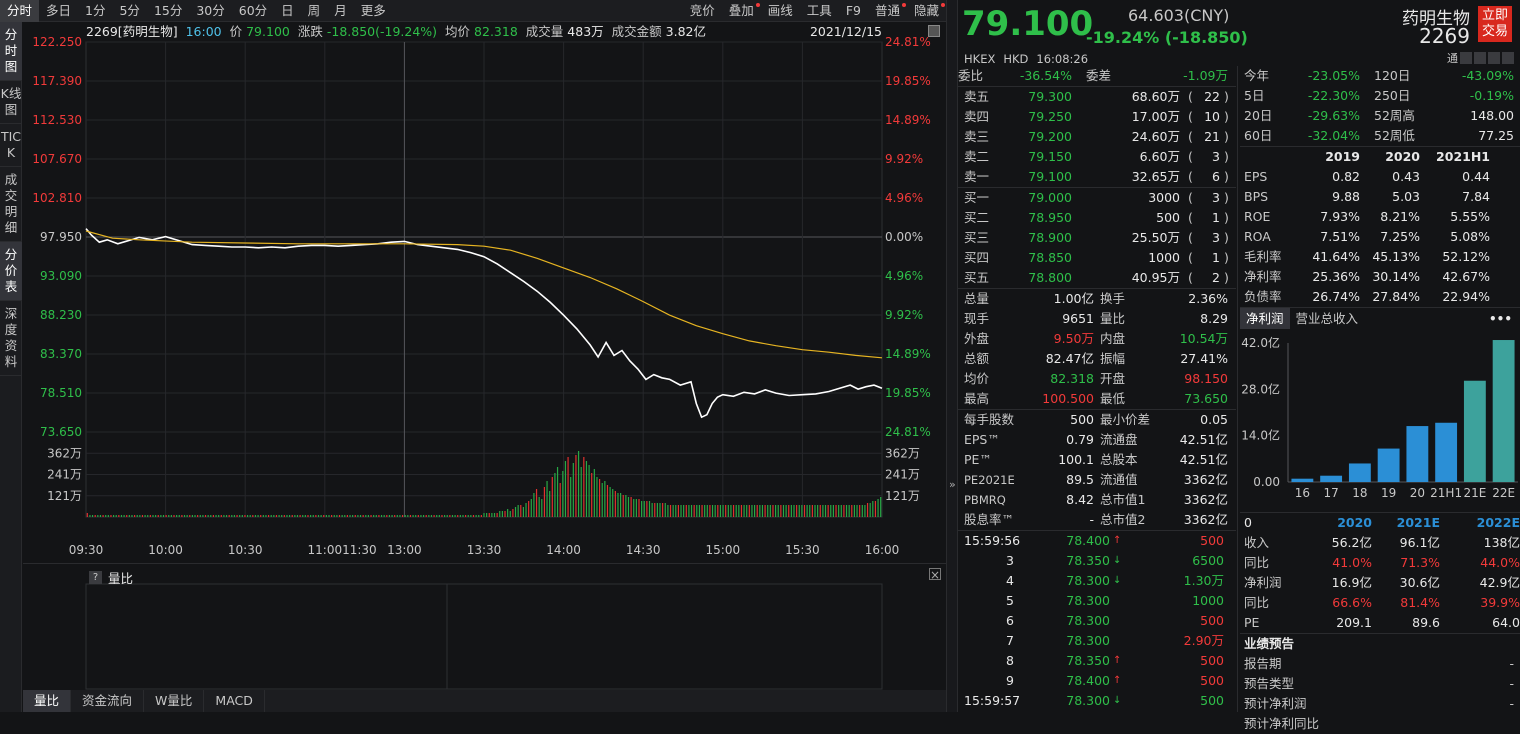  I want to click on bid-row: 买四 78.850 1000(1), so click(1097, 258).